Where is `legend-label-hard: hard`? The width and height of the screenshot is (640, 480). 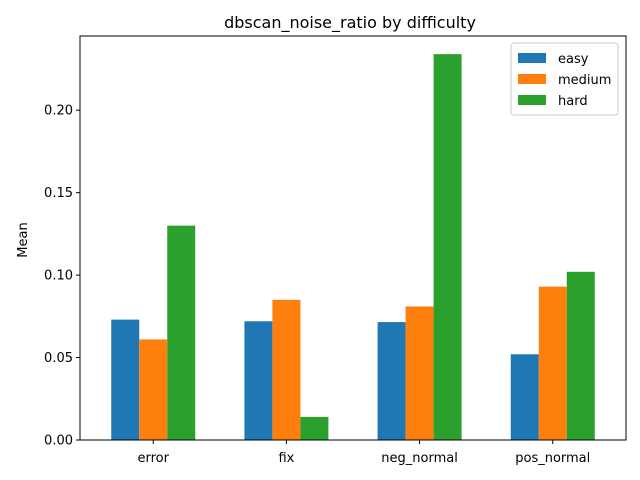 legend-label-hard: hard is located at coordinates (573, 101).